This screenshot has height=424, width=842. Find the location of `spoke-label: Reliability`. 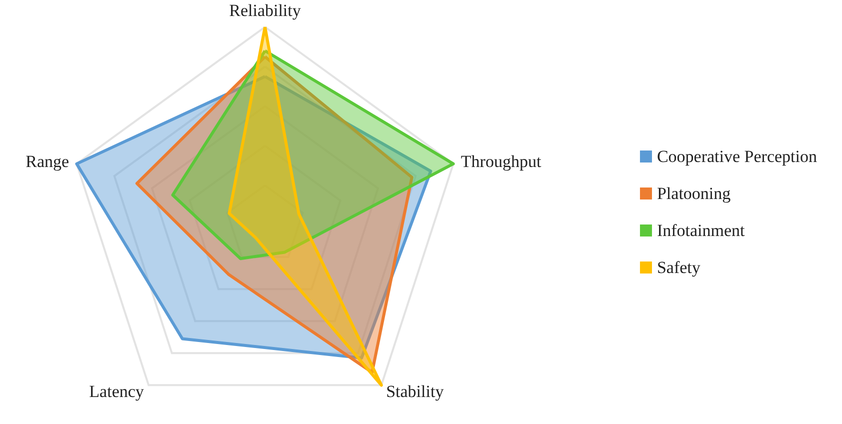

spoke-label: Reliability is located at coordinates (265, 10).